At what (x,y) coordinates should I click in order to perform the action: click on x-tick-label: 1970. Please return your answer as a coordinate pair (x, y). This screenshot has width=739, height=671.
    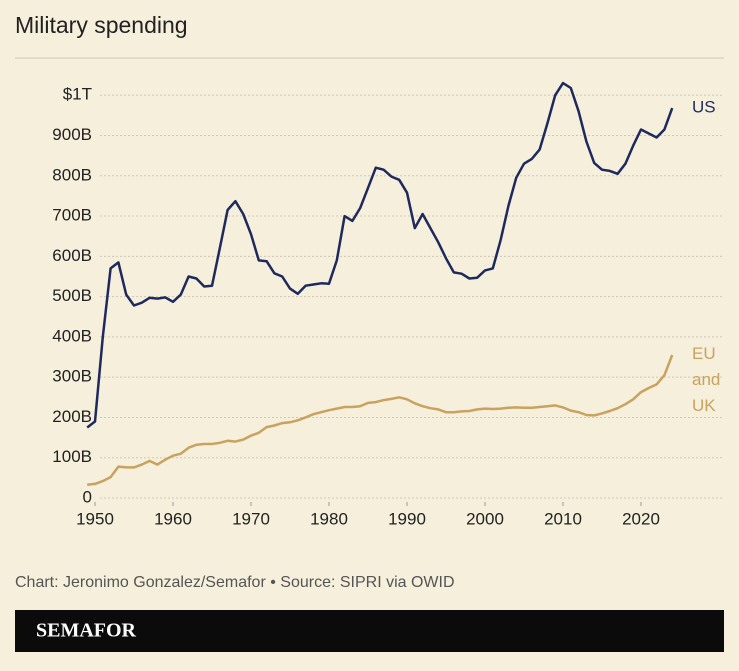
    Looking at the image, I should click on (251, 518).